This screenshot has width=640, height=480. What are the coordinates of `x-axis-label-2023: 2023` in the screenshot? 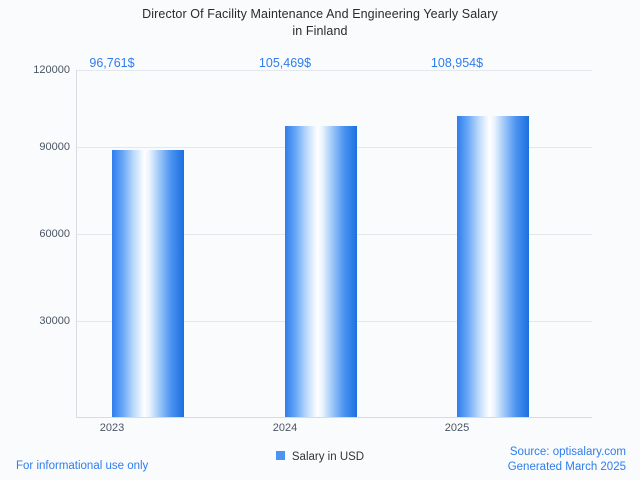 It's located at (112, 428).